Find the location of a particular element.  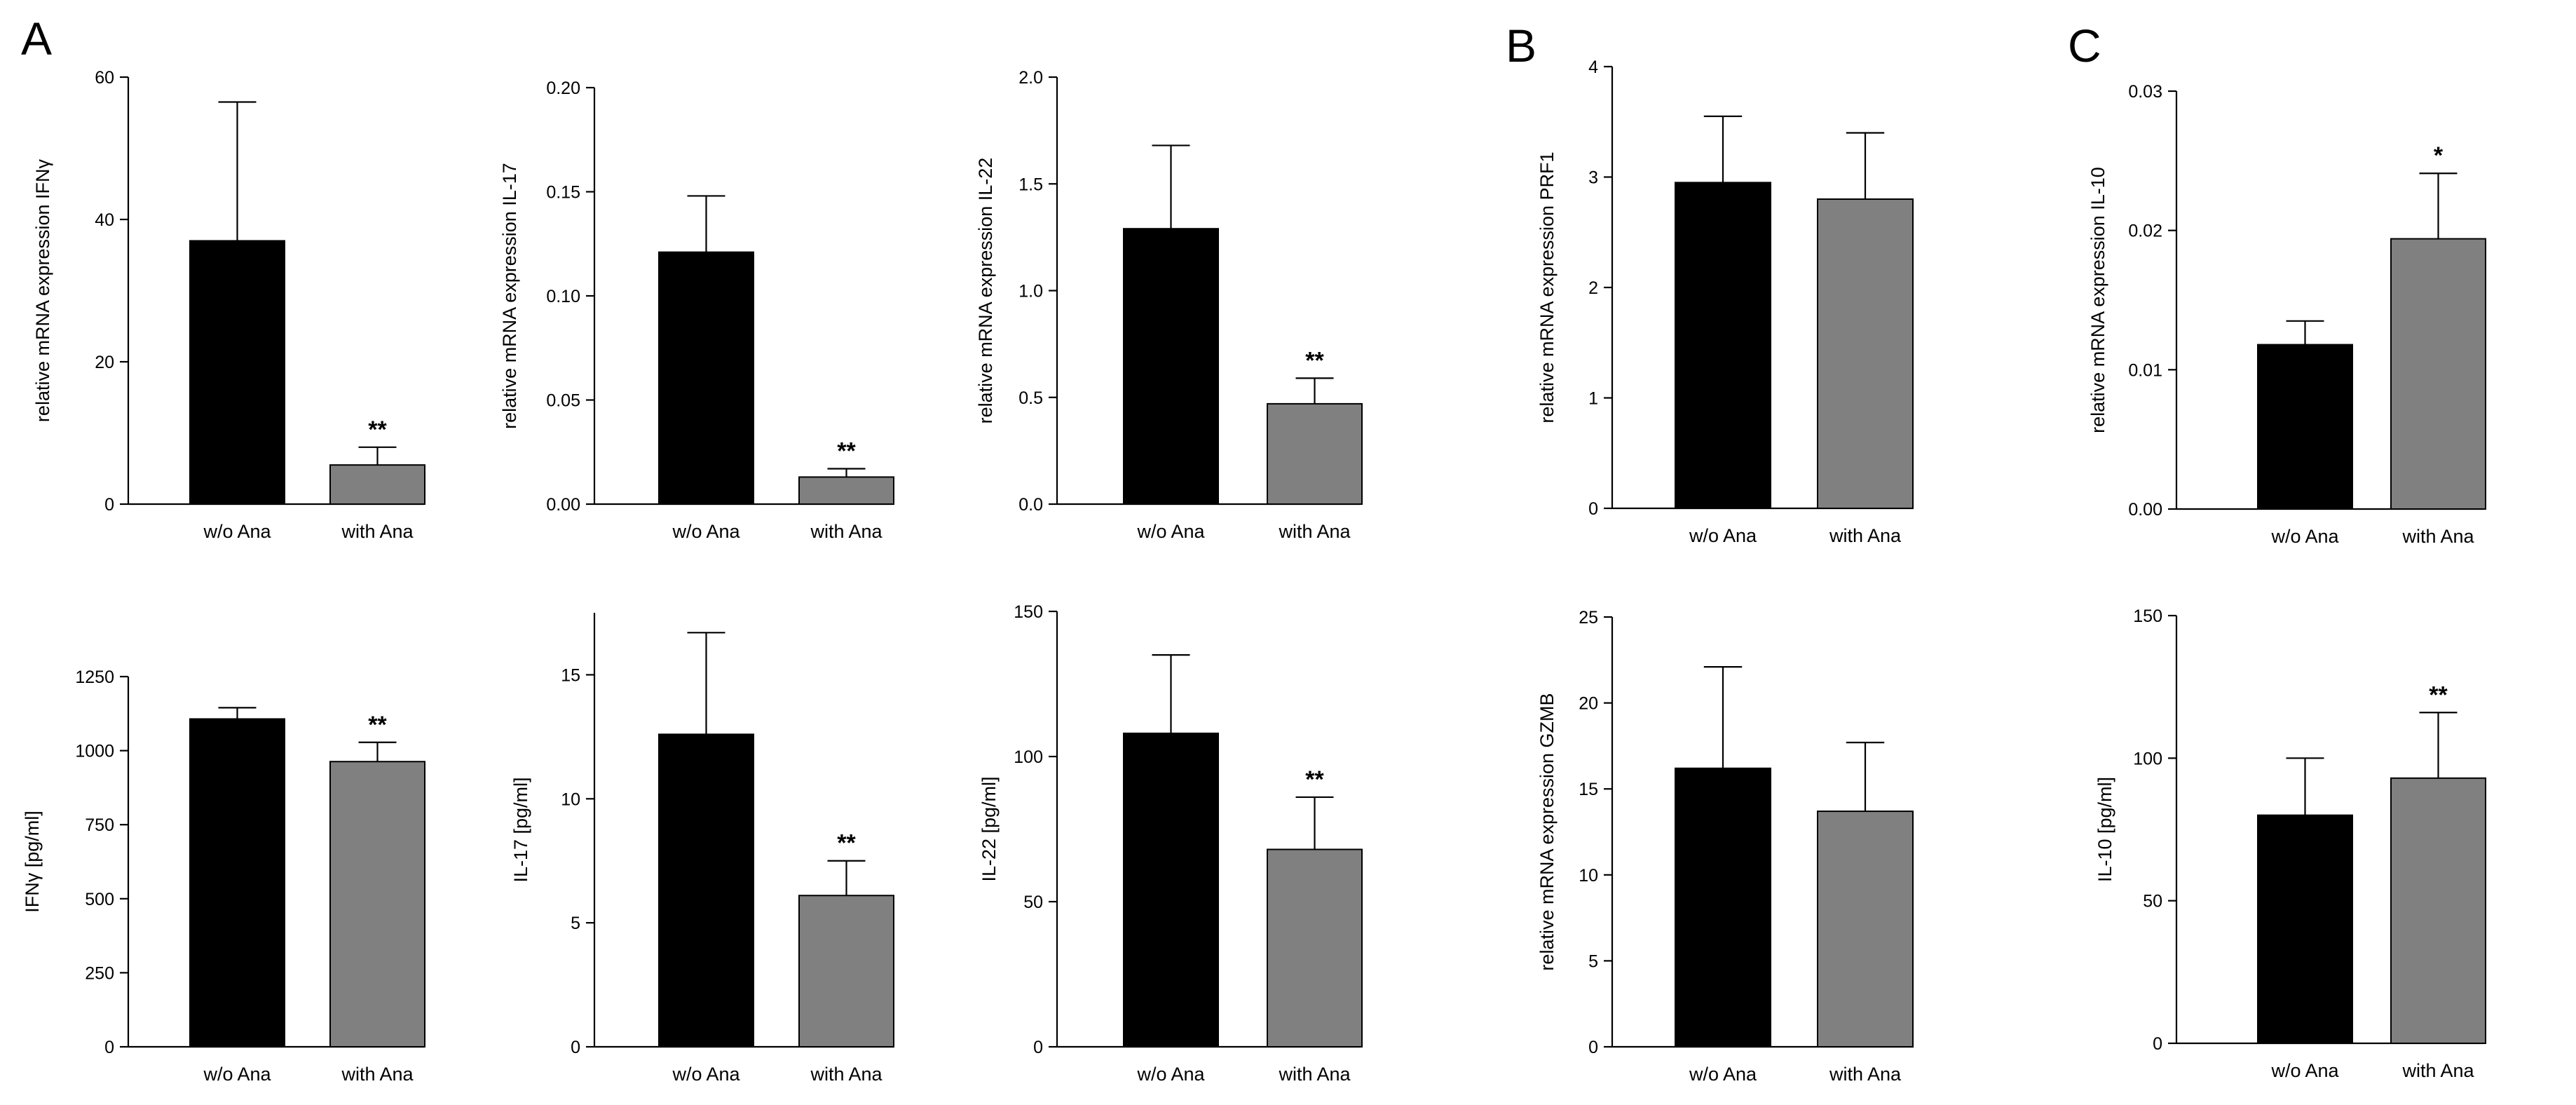

chart-8: 0 50 100 150 IL-22 [pg/ml] w/o Ana with Ana ** is located at coordinates (1171, 844).